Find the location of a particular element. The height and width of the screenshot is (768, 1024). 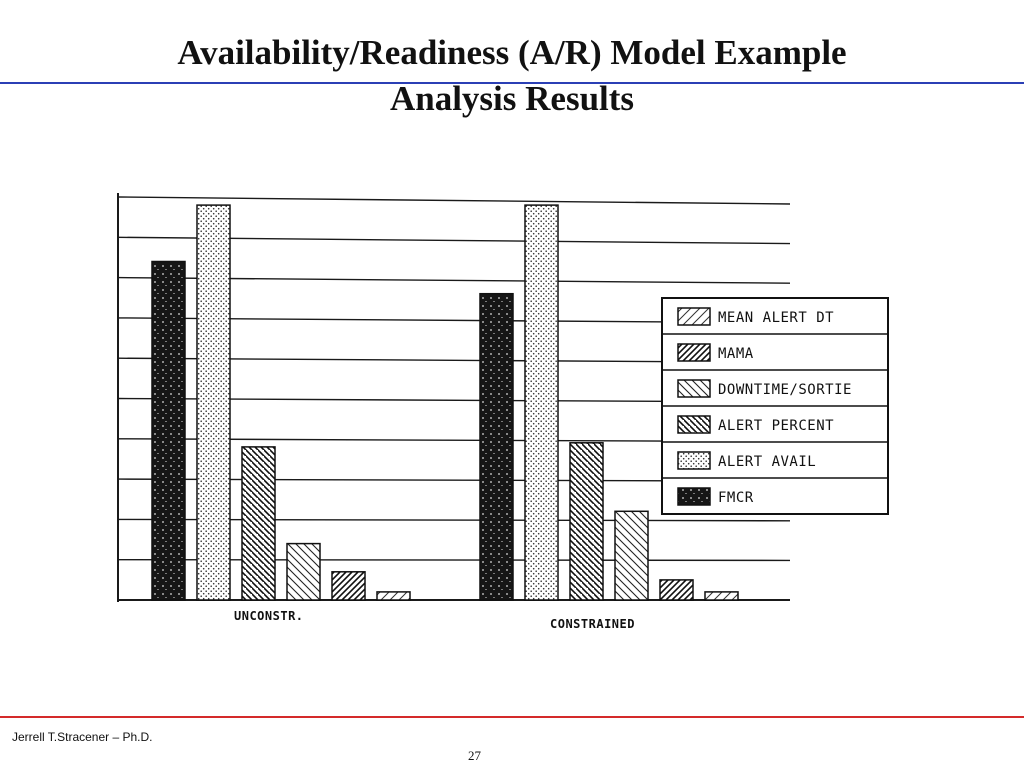

legend-label: ALERT PERCENT is located at coordinates (776, 426).